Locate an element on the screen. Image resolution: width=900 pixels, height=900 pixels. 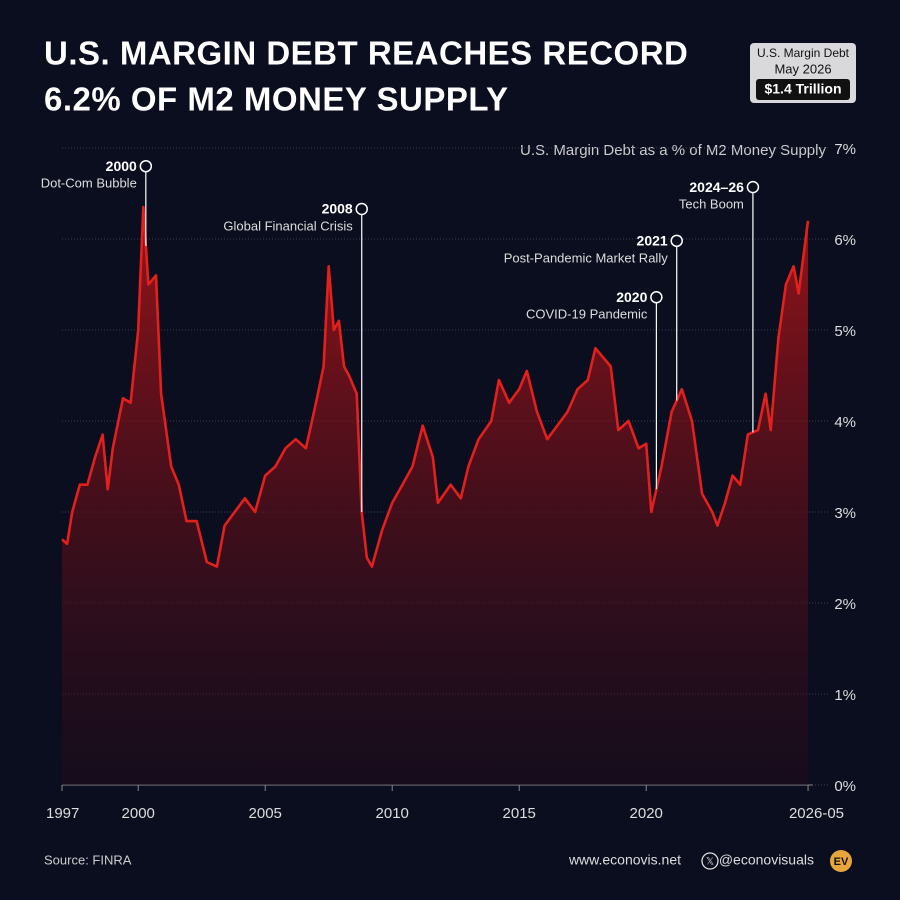
badge-value-box is located at coordinates (803, 89).